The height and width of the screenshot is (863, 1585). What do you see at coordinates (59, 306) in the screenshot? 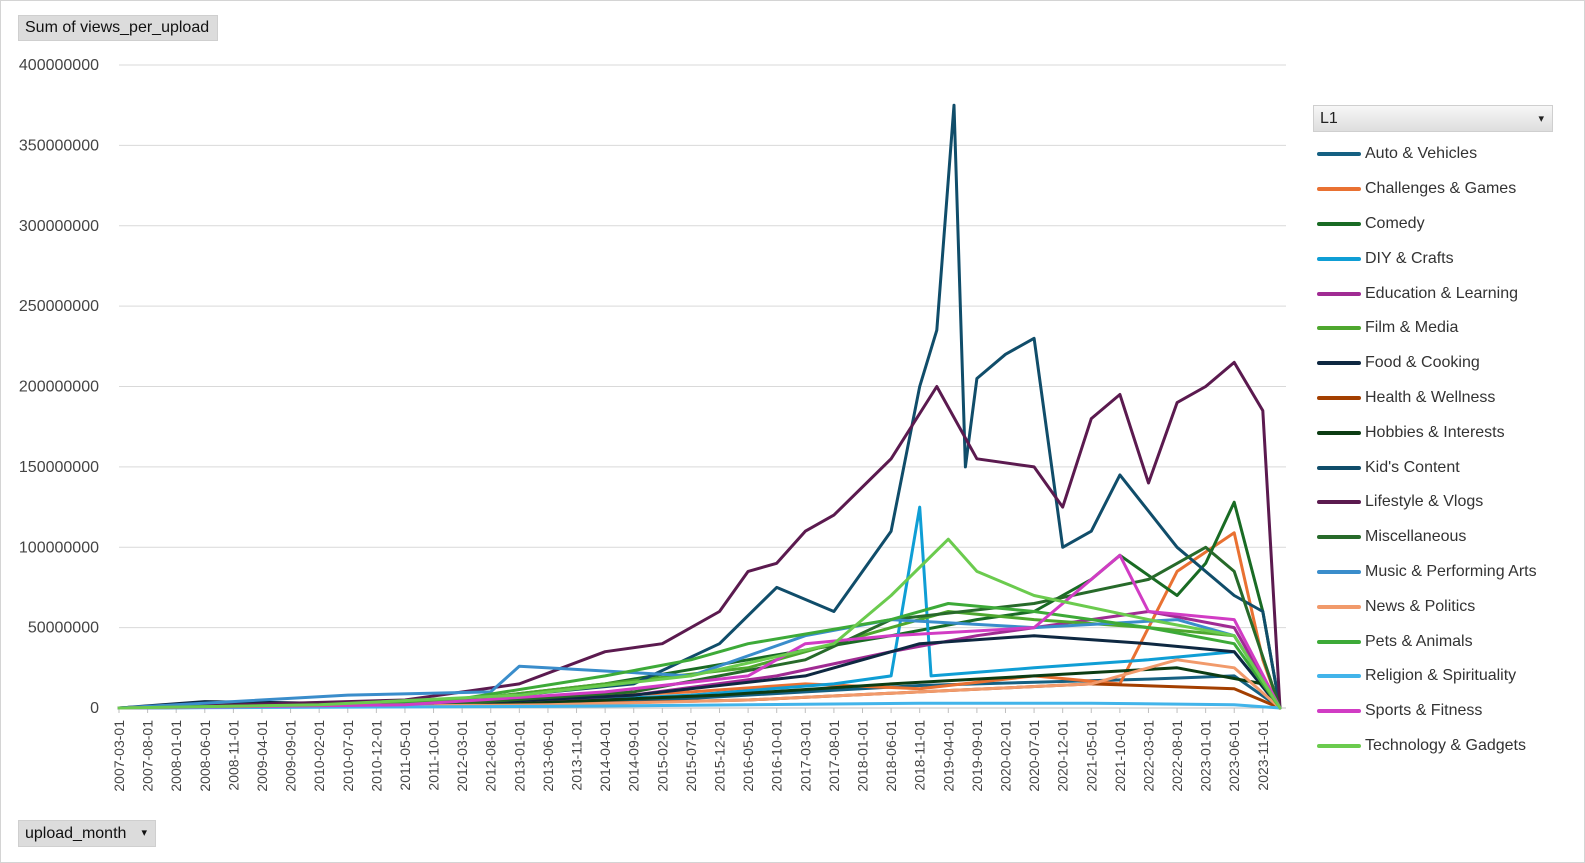
I see `y-tick-label: 250000000` at bounding box center [59, 306].